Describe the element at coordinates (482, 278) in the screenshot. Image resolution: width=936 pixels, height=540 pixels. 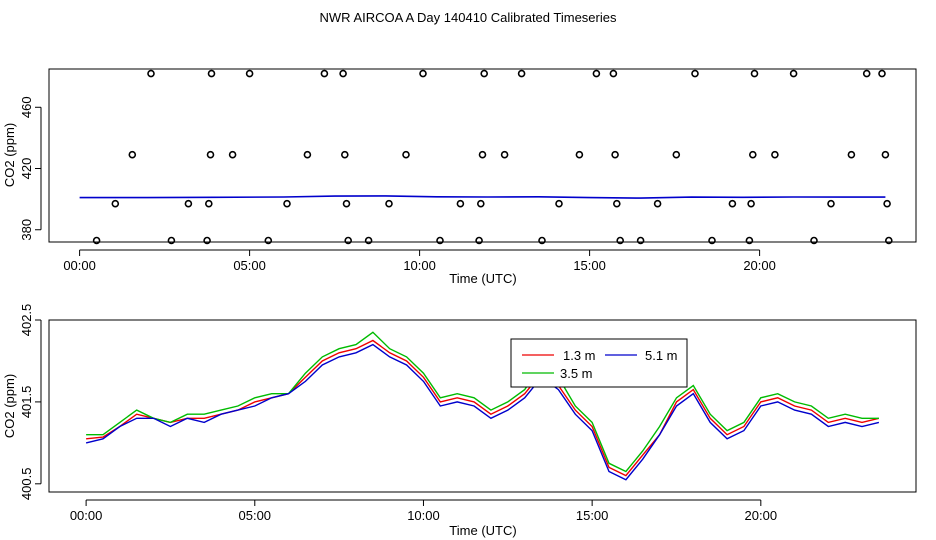
I see `top-x-axis-label: Time (UTC)` at that location.